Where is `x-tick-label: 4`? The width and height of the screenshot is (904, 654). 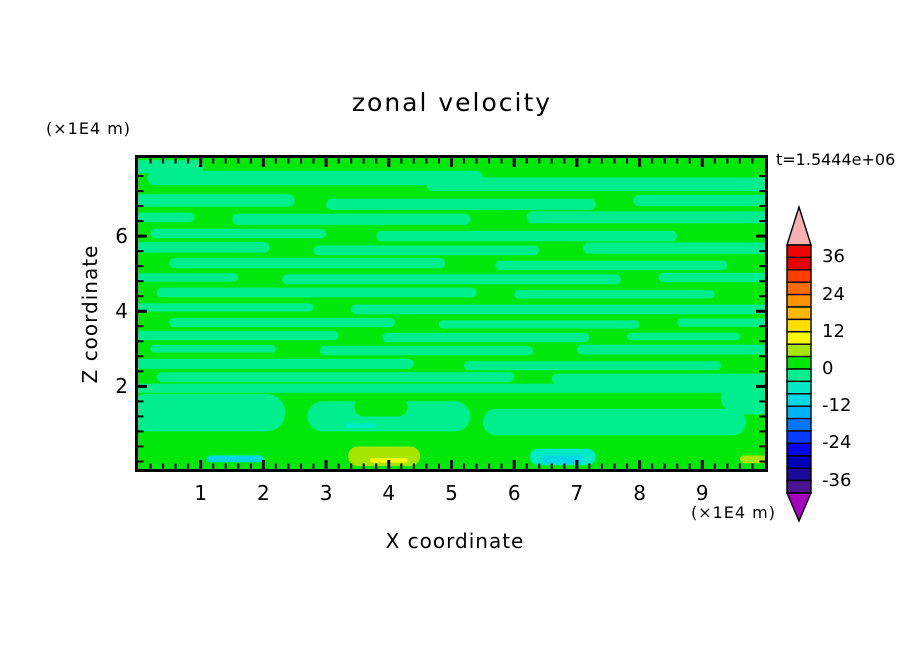 x-tick-label: 4 is located at coordinates (389, 493).